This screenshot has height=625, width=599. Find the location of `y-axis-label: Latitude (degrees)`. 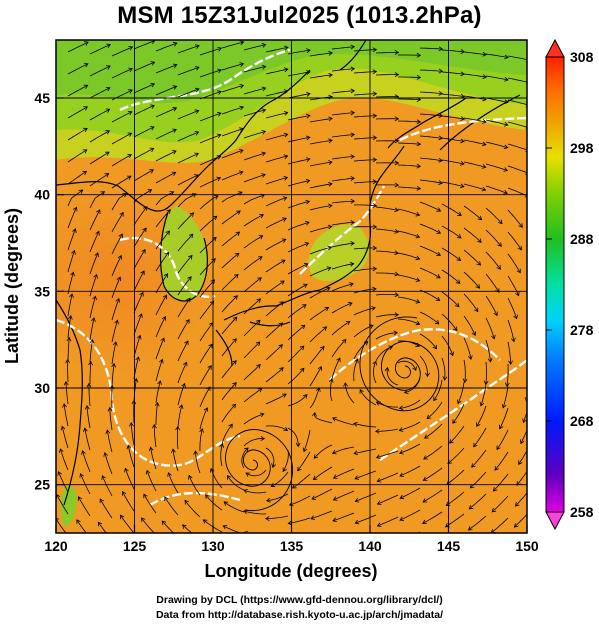

y-axis-label: Latitude (degrees) is located at coordinates (12, 286).